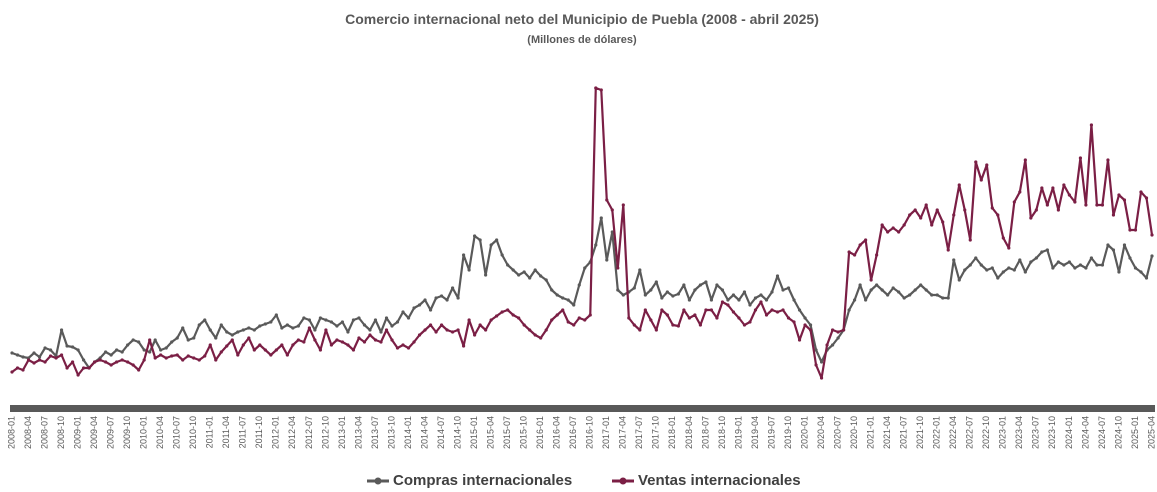  What do you see at coordinates (705, 432) in the screenshot?
I see `x-tick-label: 2018-07` at bounding box center [705, 432].